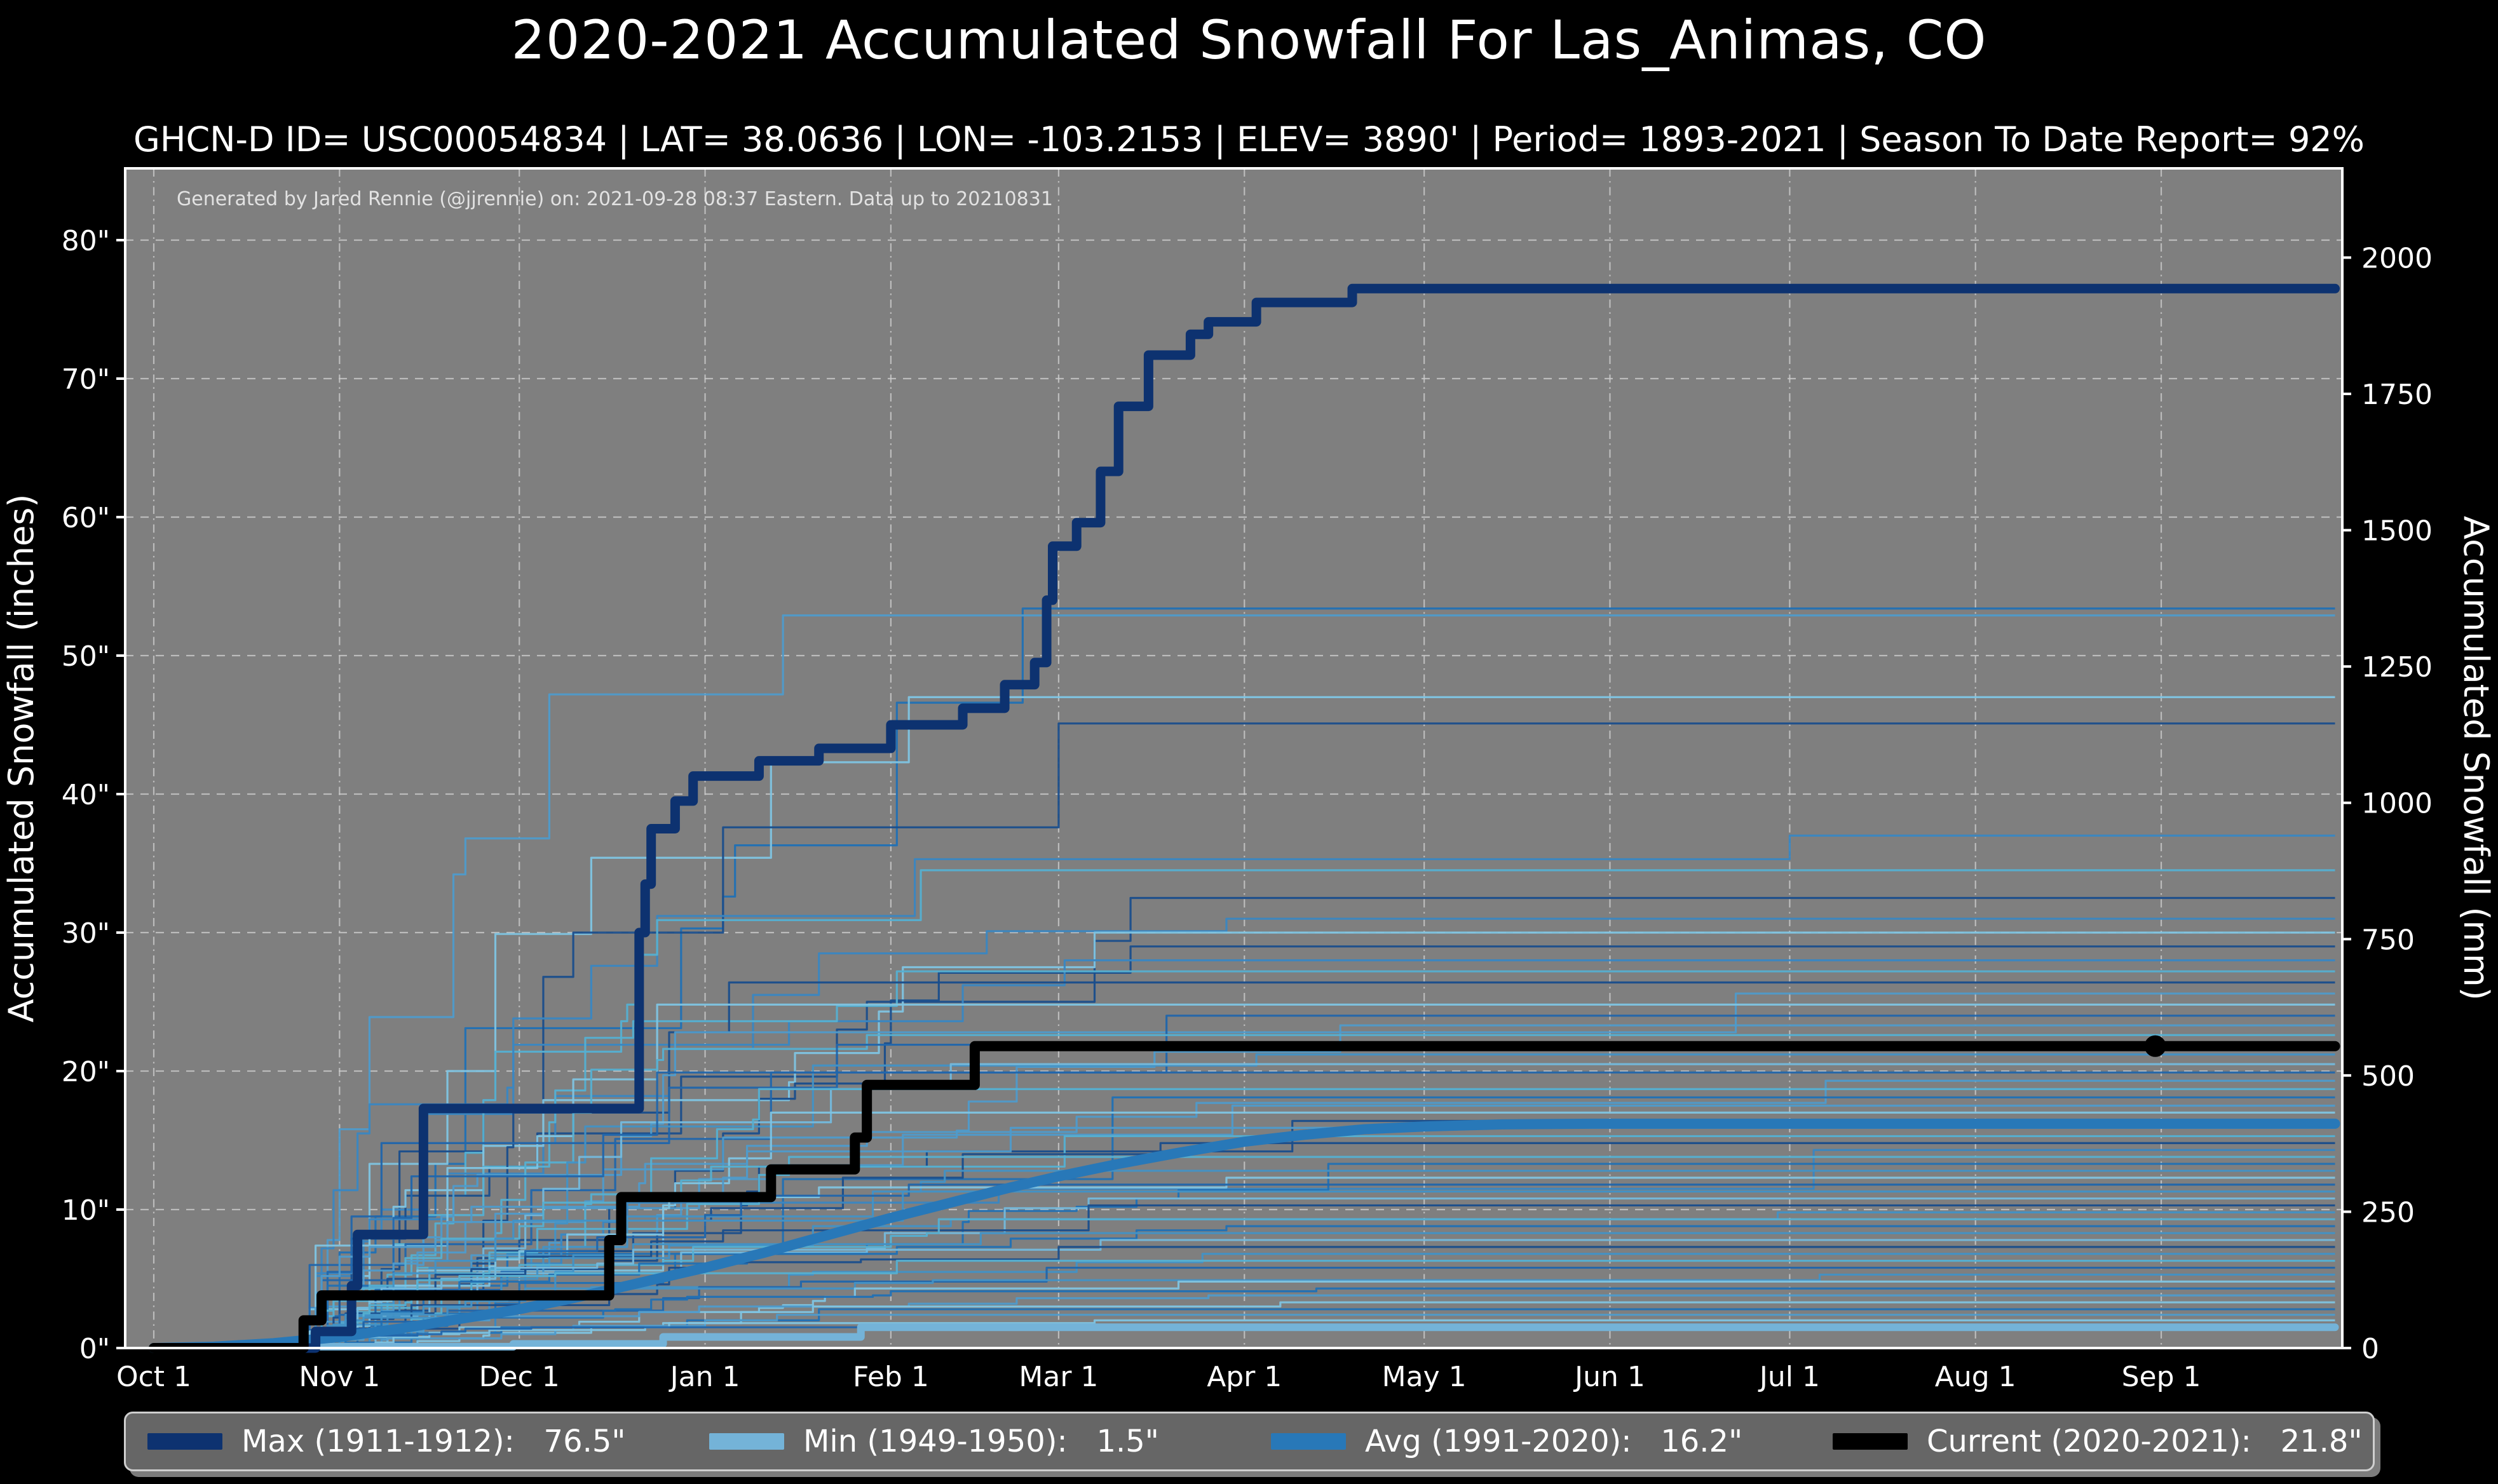 The height and width of the screenshot is (1484, 2498). I want to click on legend-item-0: Max (1911-1912): 76.5", so click(407, 1442).